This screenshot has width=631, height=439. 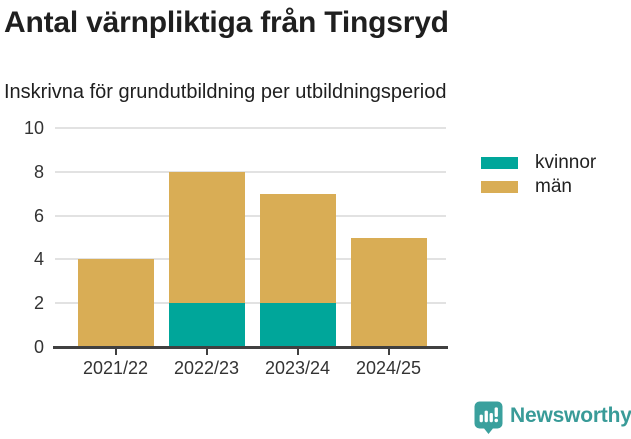 What do you see at coordinates (115, 368) in the screenshot?
I see `x-axis-label-2021/22: 2021/22` at bounding box center [115, 368].